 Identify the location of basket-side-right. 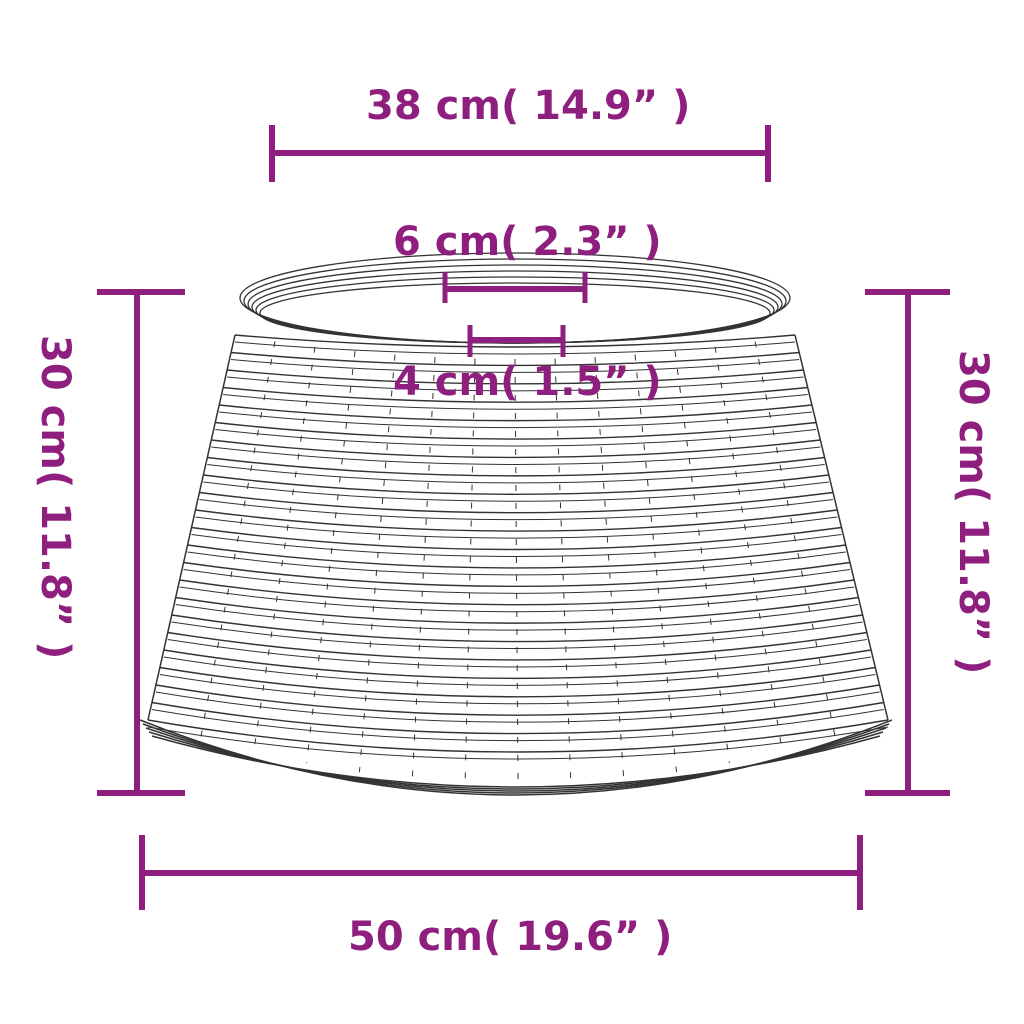
(841, 527).